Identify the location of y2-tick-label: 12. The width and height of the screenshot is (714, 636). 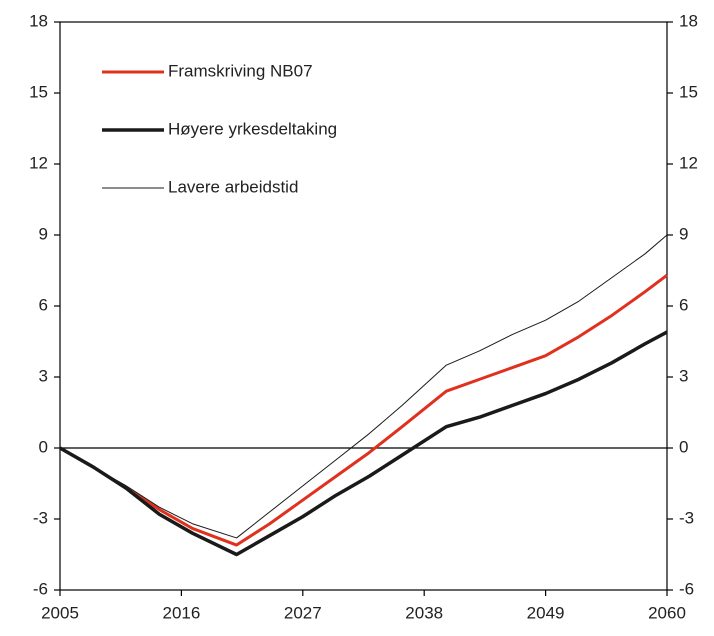
(688, 162).